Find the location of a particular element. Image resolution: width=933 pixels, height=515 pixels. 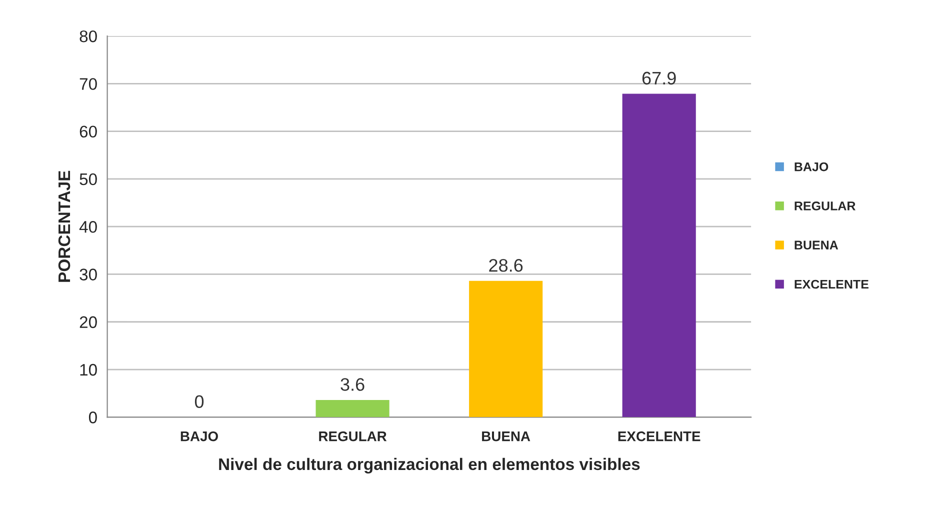

y-tick-label: 40 is located at coordinates (88, 227).